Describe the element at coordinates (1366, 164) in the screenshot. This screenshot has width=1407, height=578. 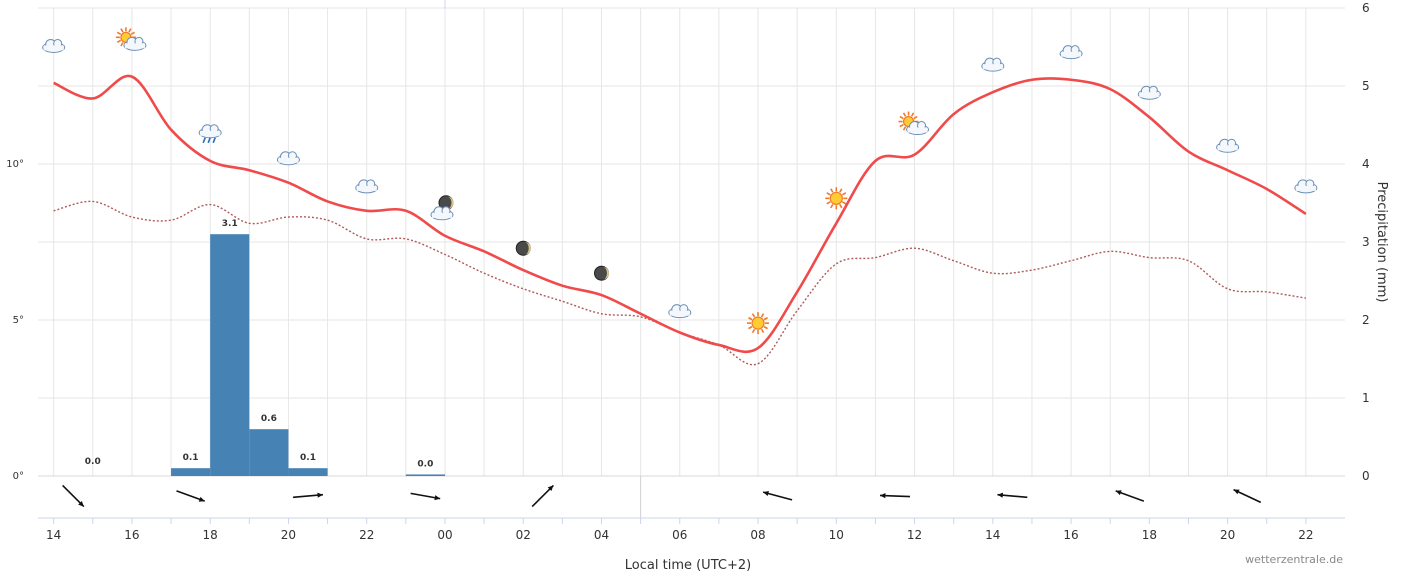
I see `precipitation-tick-label: 4` at that location.